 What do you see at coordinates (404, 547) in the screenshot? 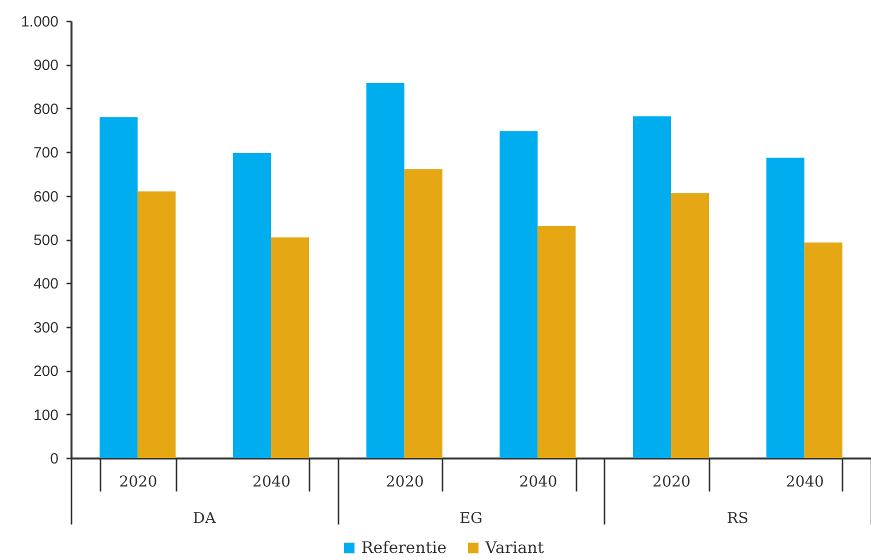
I see `legend-label: Referentie` at bounding box center [404, 547].